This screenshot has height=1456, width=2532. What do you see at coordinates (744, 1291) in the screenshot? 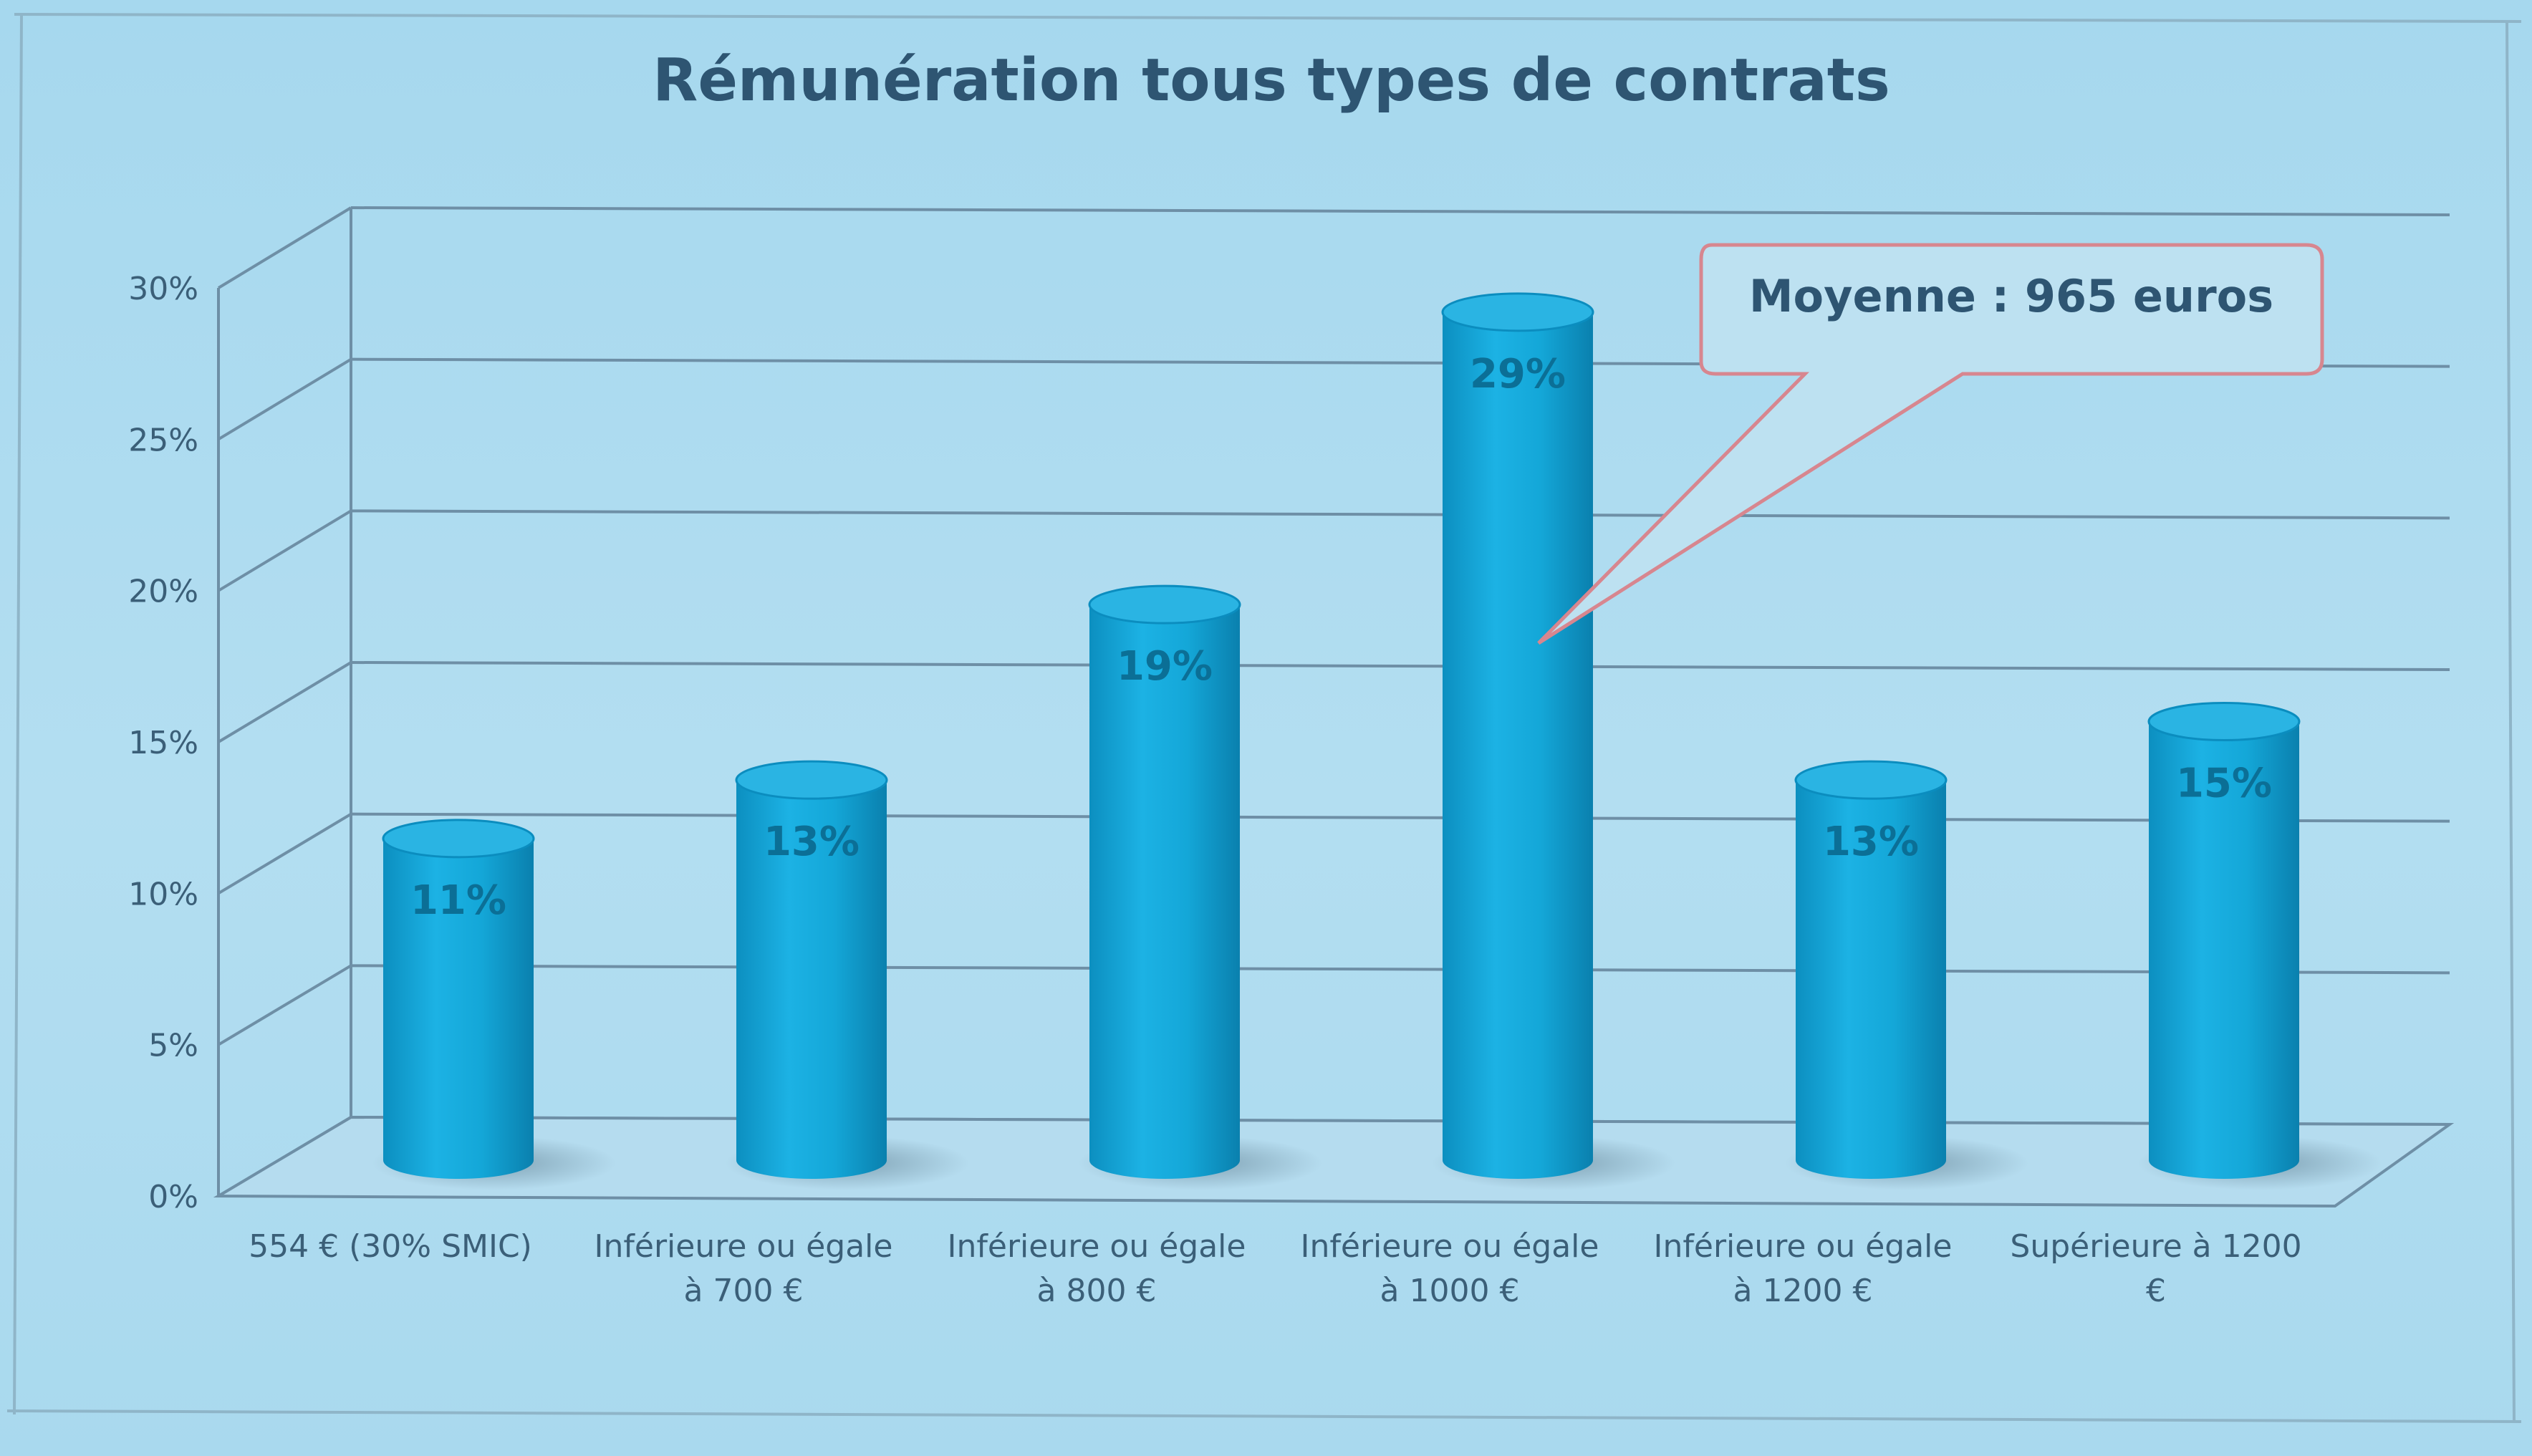
I see `x-tick-label: à 700 €` at bounding box center [744, 1291].